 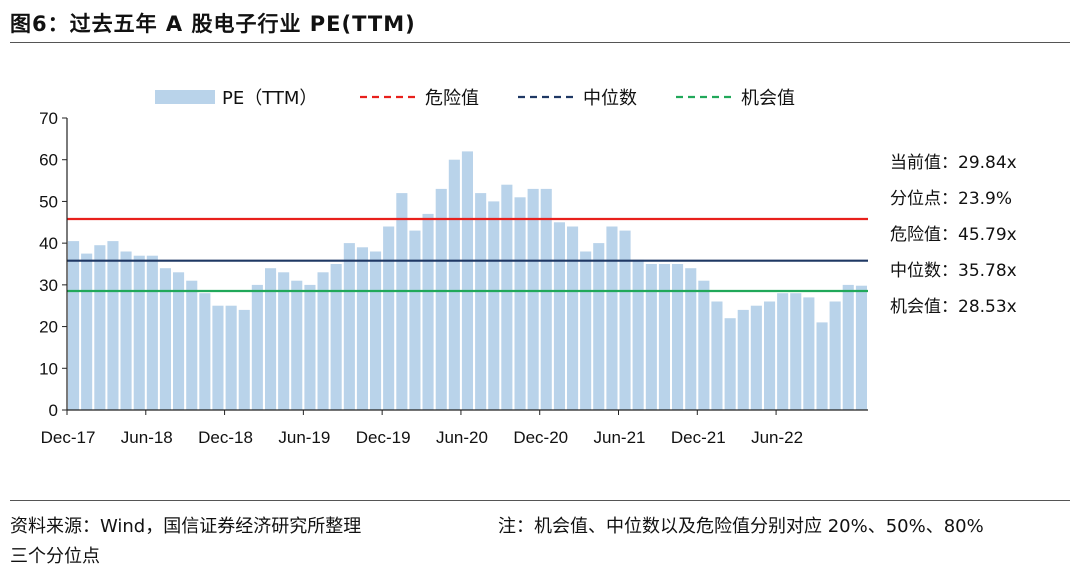 What do you see at coordinates (48, 243) in the screenshot?
I see `y-tick-label: 40` at bounding box center [48, 243].